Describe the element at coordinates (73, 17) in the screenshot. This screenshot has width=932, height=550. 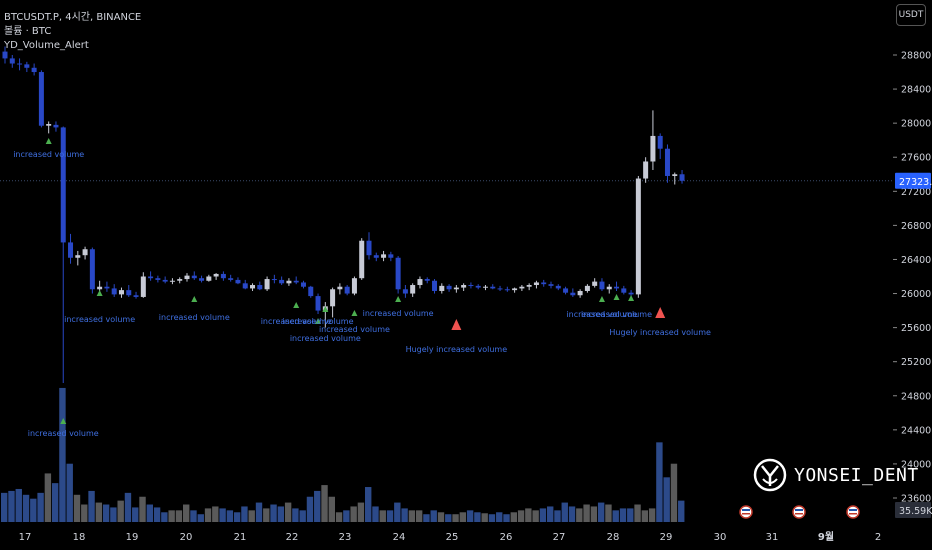
I see `symbol-title: BTCUSDT.P, 4시간, BINANCE` at that location.